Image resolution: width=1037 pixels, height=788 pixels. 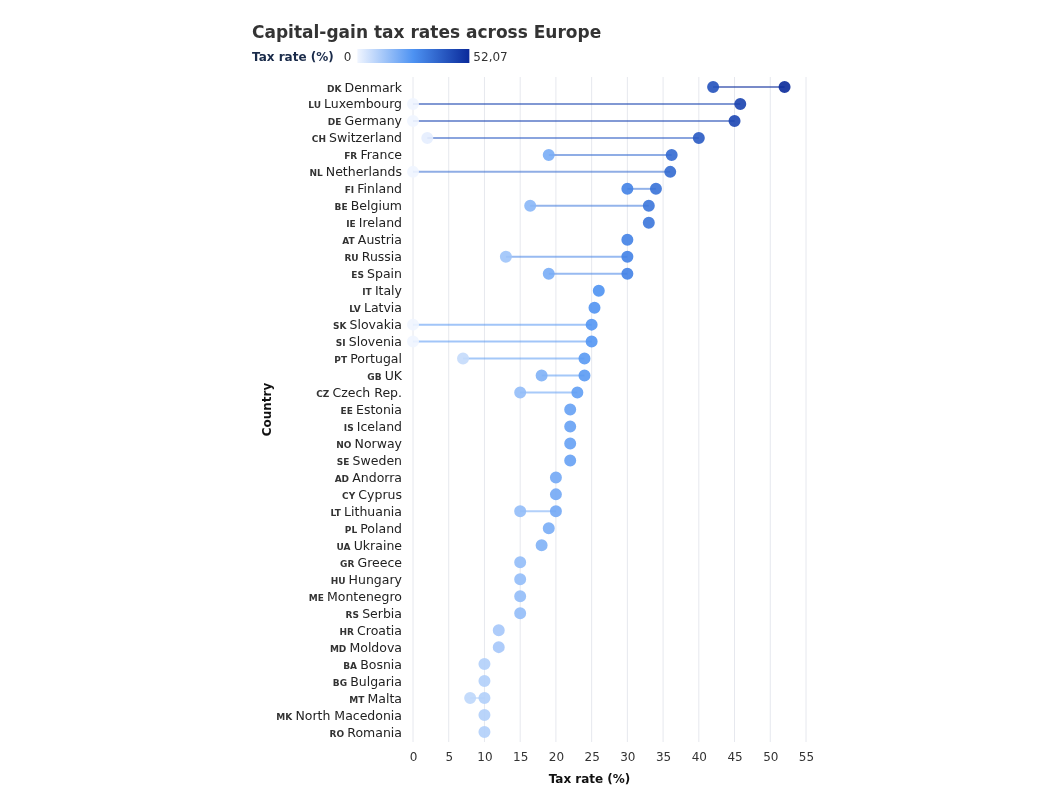 What do you see at coordinates (385, 376) in the screenshot?
I see `y-tick-label: GB UK` at bounding box center [385, 376].